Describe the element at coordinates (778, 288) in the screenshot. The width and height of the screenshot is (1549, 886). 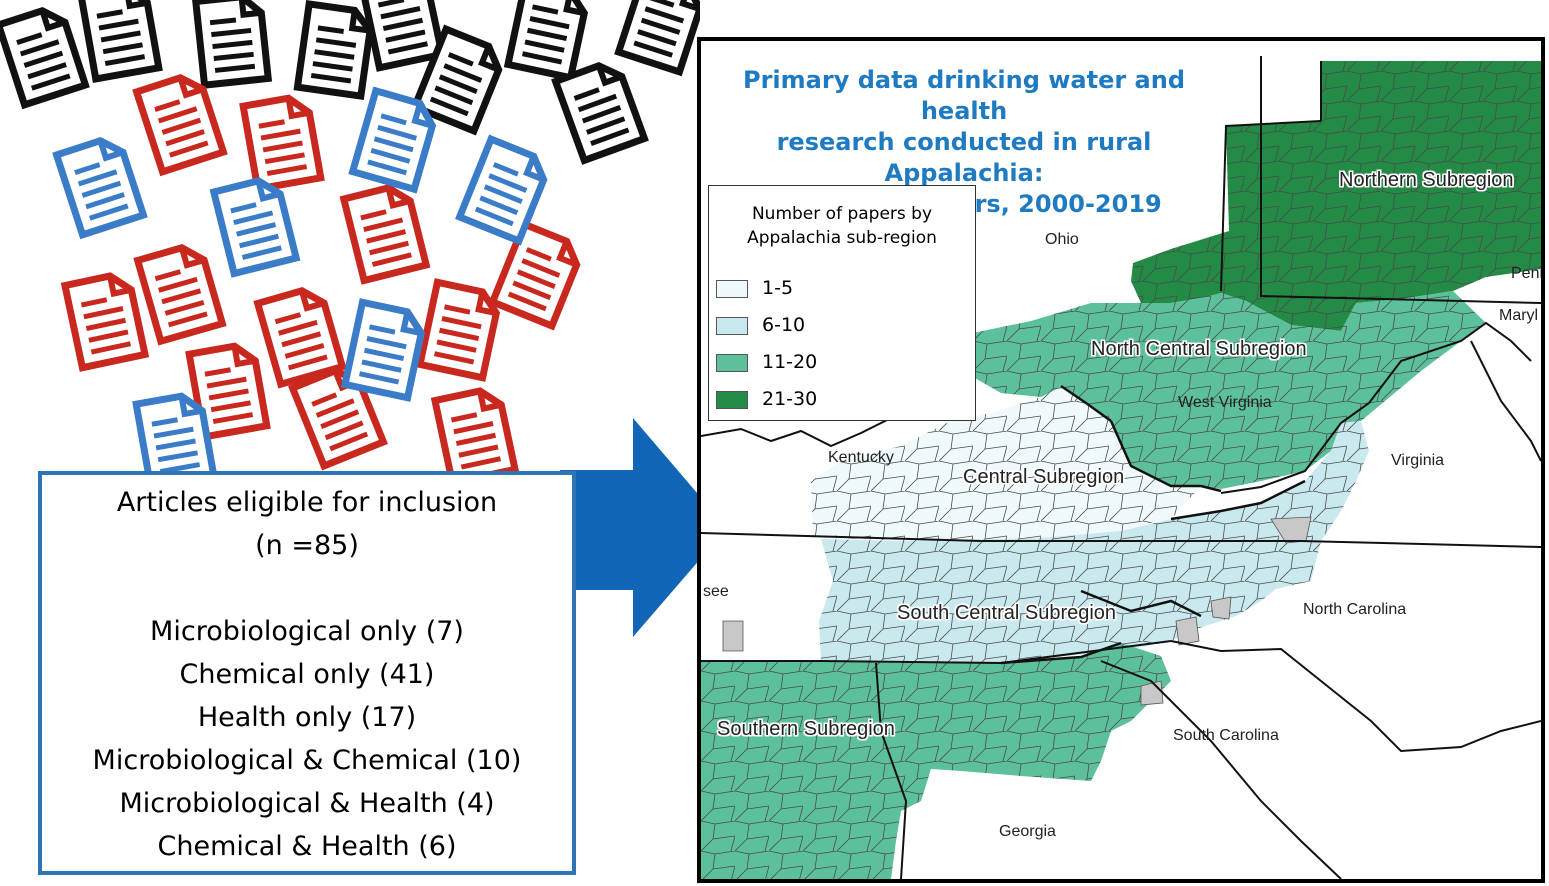
I see `legend-label: 1-5` at that location.